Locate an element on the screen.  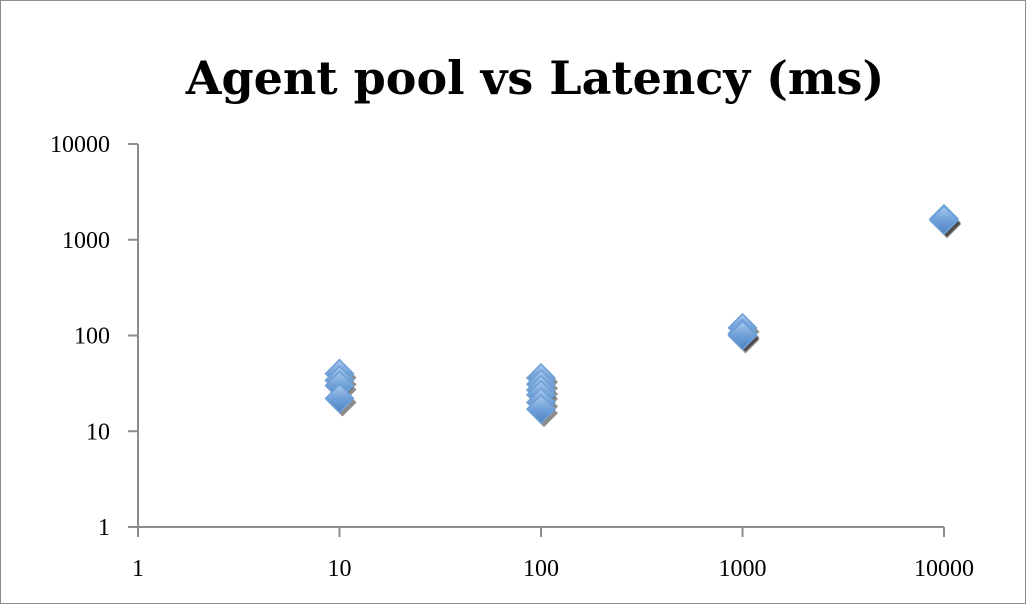
y-tick-label: 10 is located at coordinates (98, 432).